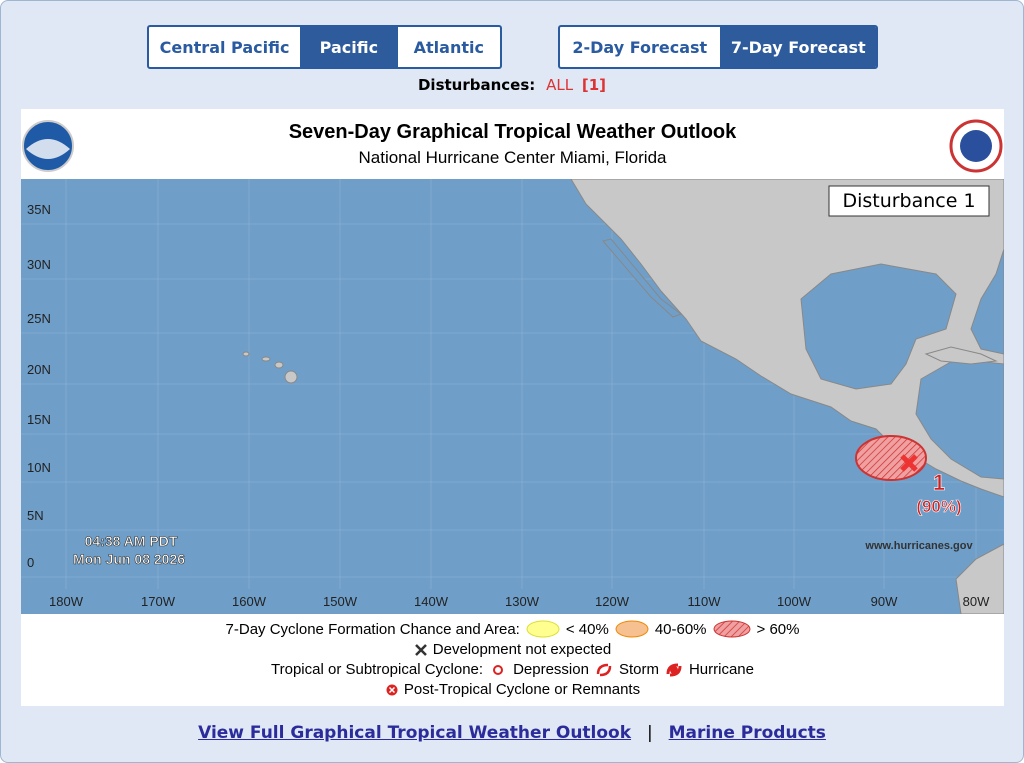 This screenshot has height=763, width=1024. I want to click on legend-storm: Storm, so click(638, 669).